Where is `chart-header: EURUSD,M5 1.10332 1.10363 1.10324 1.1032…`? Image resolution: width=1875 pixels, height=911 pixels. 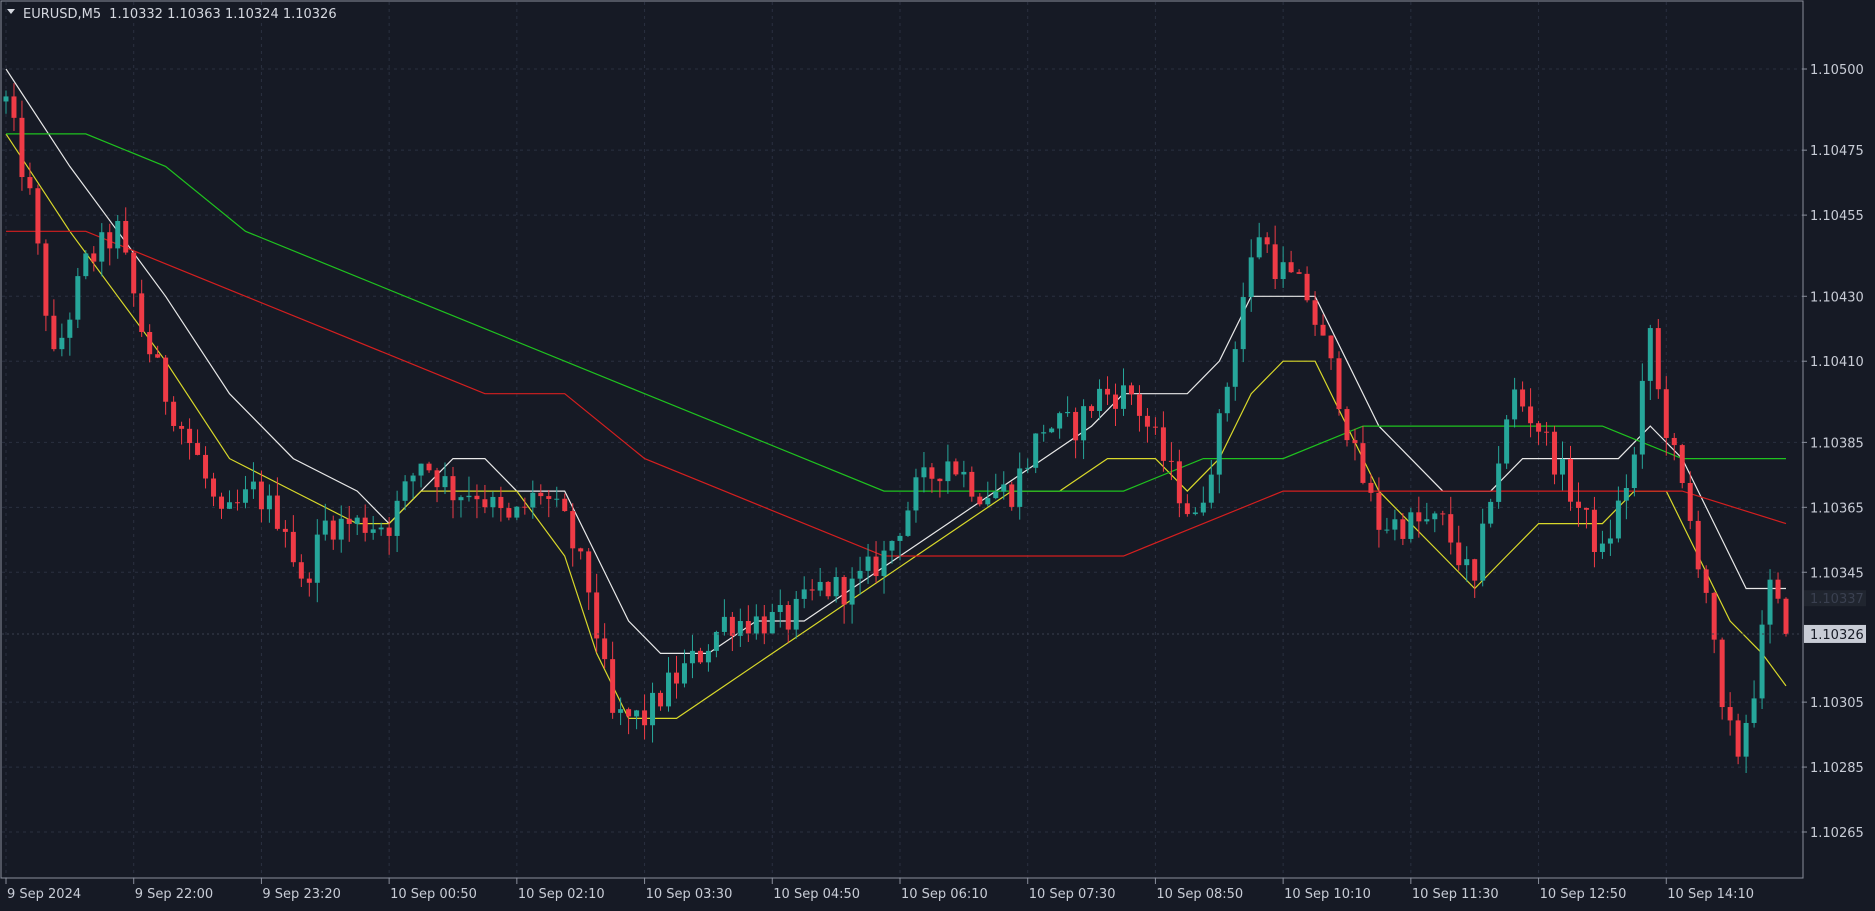
chart-header: EURUSD,M5 1.10332 1.10363 1.10324 1.1032… is located at coordinates (172, 14).